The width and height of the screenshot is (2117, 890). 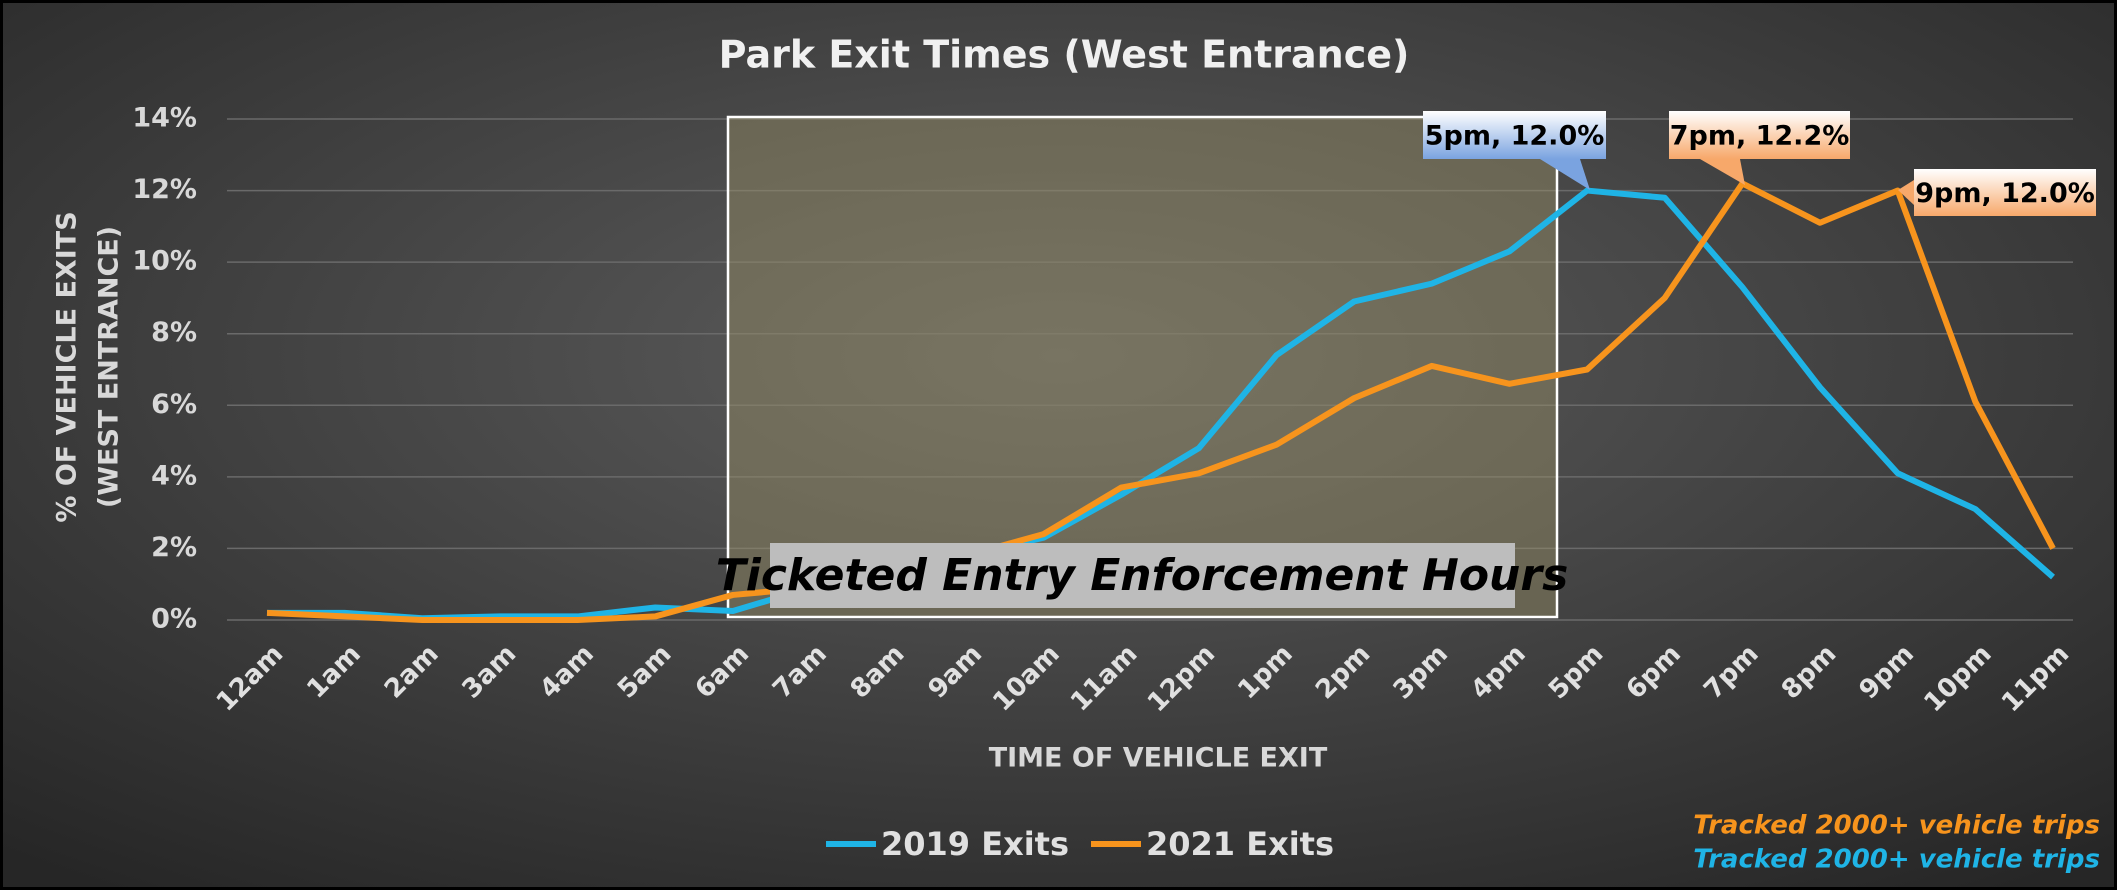 What do you see at coordinates (164, 189) in the screenshot?
I see `y-tick-label: 12%` at bounding box center [164, 189].